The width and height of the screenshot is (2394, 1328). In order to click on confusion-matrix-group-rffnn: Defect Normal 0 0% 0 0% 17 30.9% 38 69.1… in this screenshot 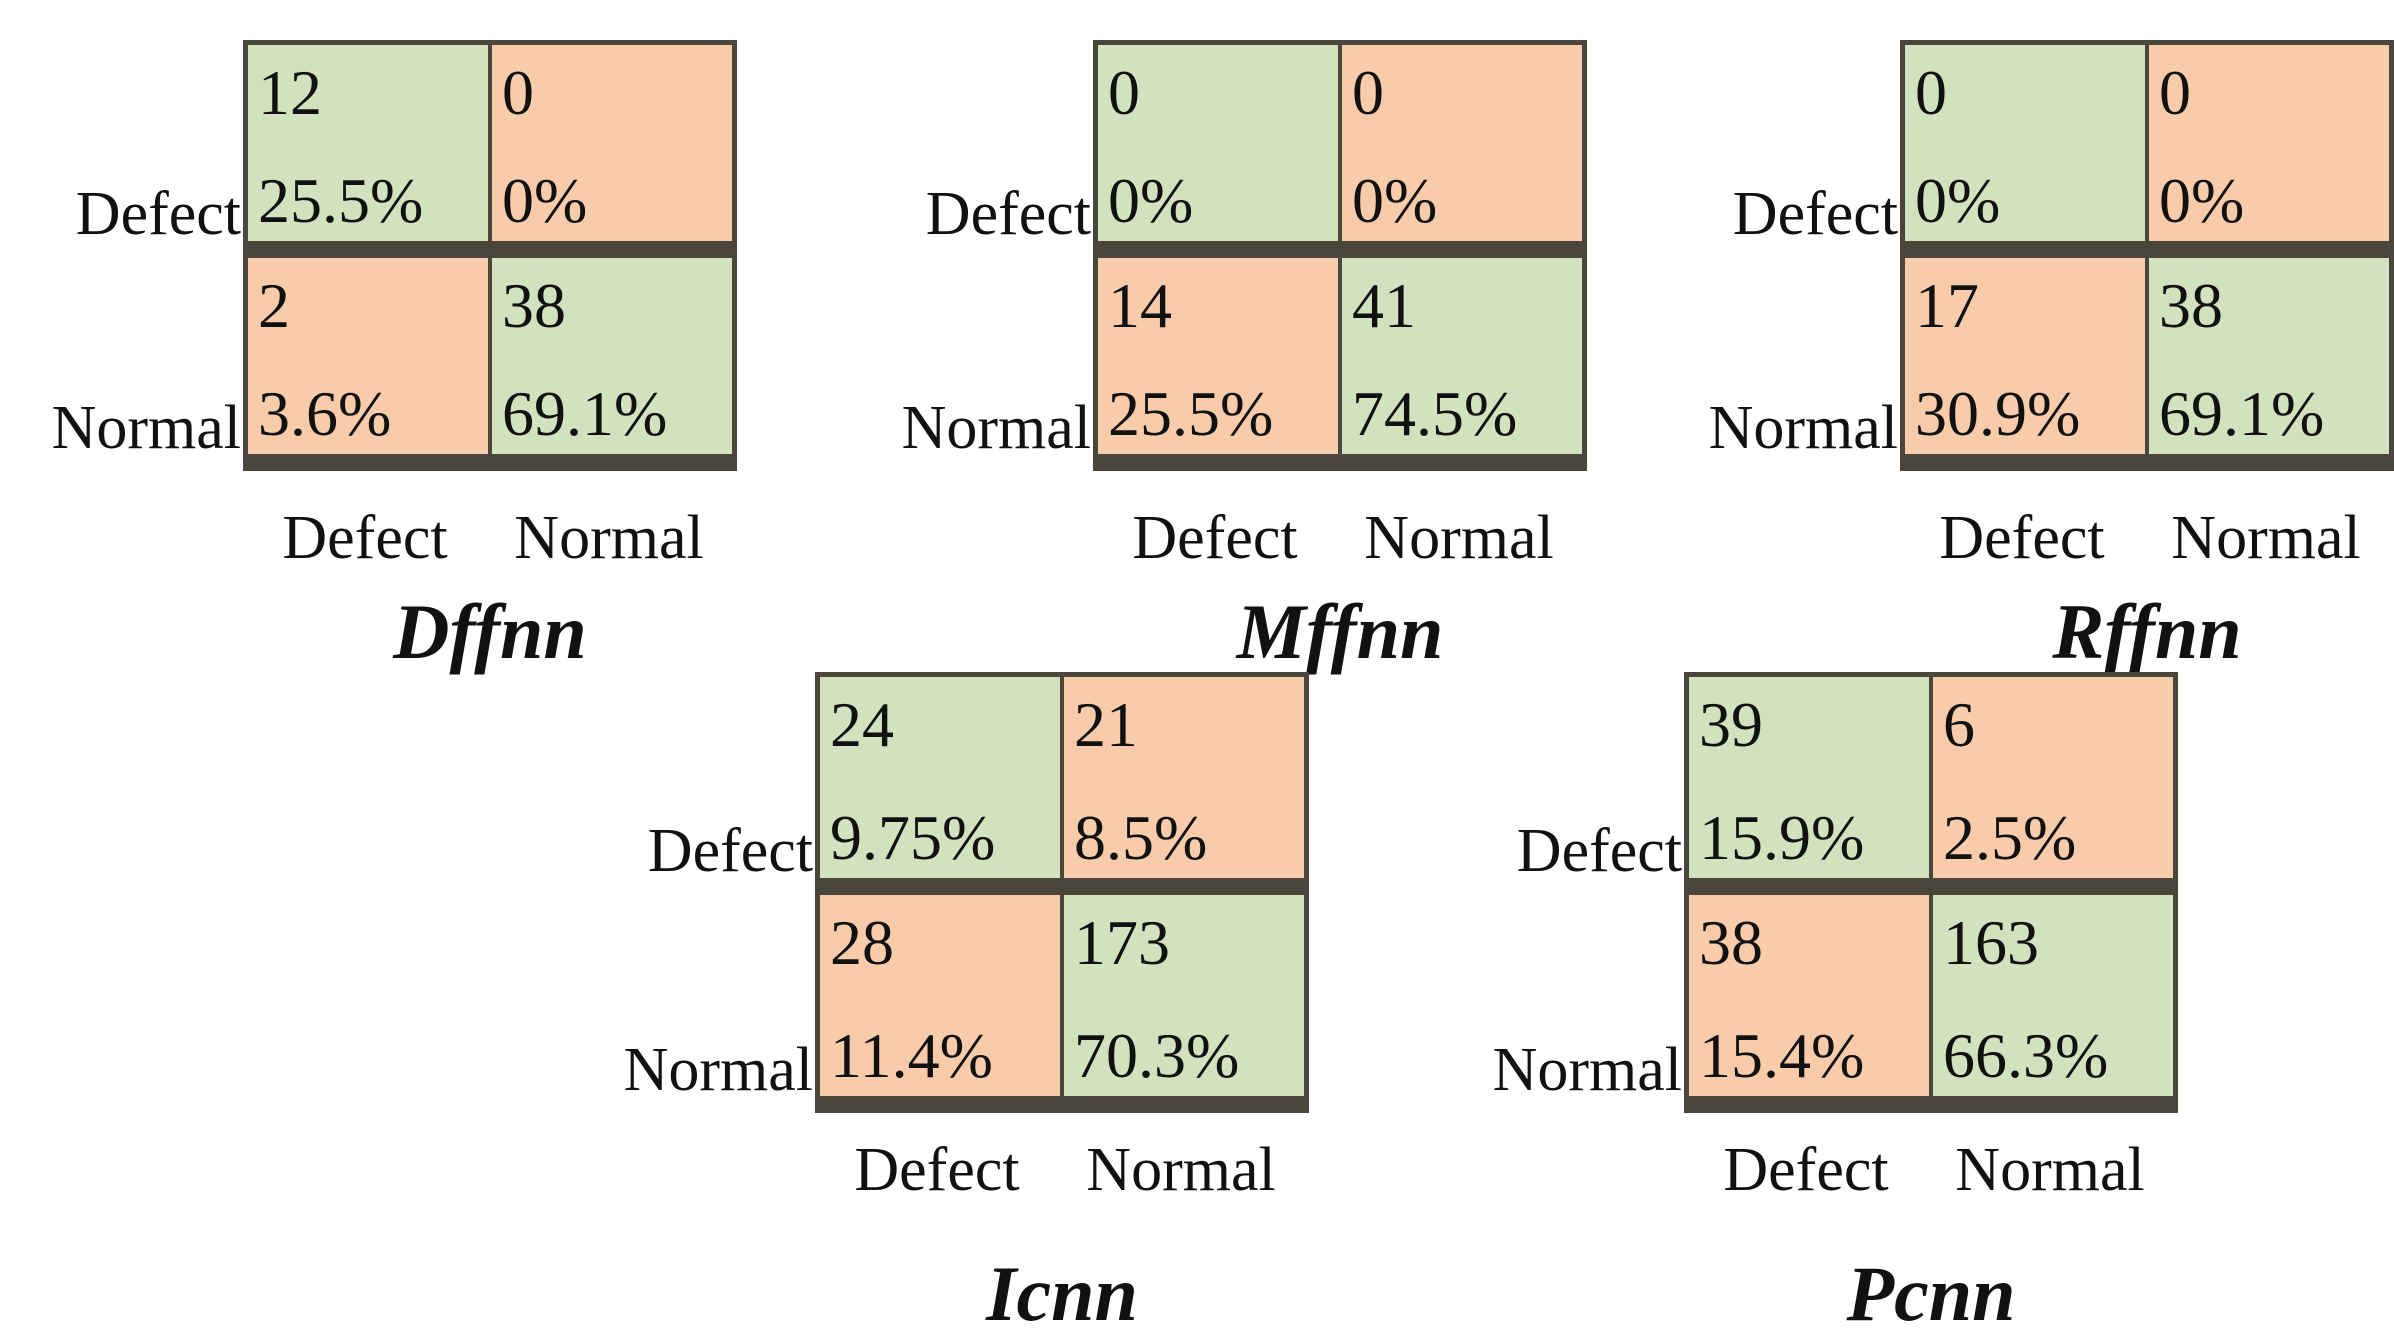, I will do `click(2042, 355)`.